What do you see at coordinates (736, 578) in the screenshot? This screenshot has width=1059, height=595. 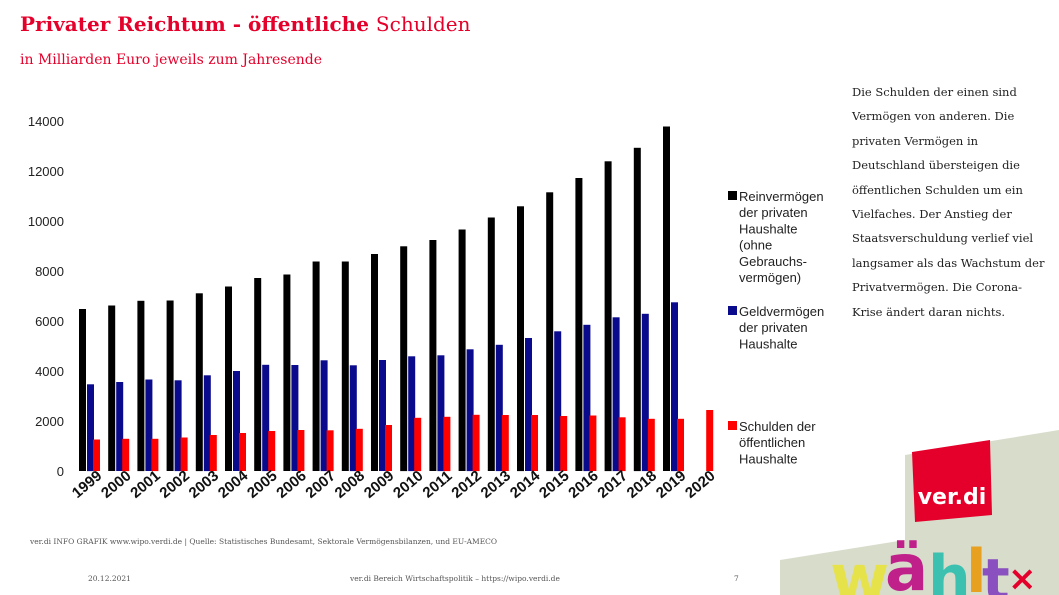 I see `footer-page-number: 7` at bounding box center [736, 578].